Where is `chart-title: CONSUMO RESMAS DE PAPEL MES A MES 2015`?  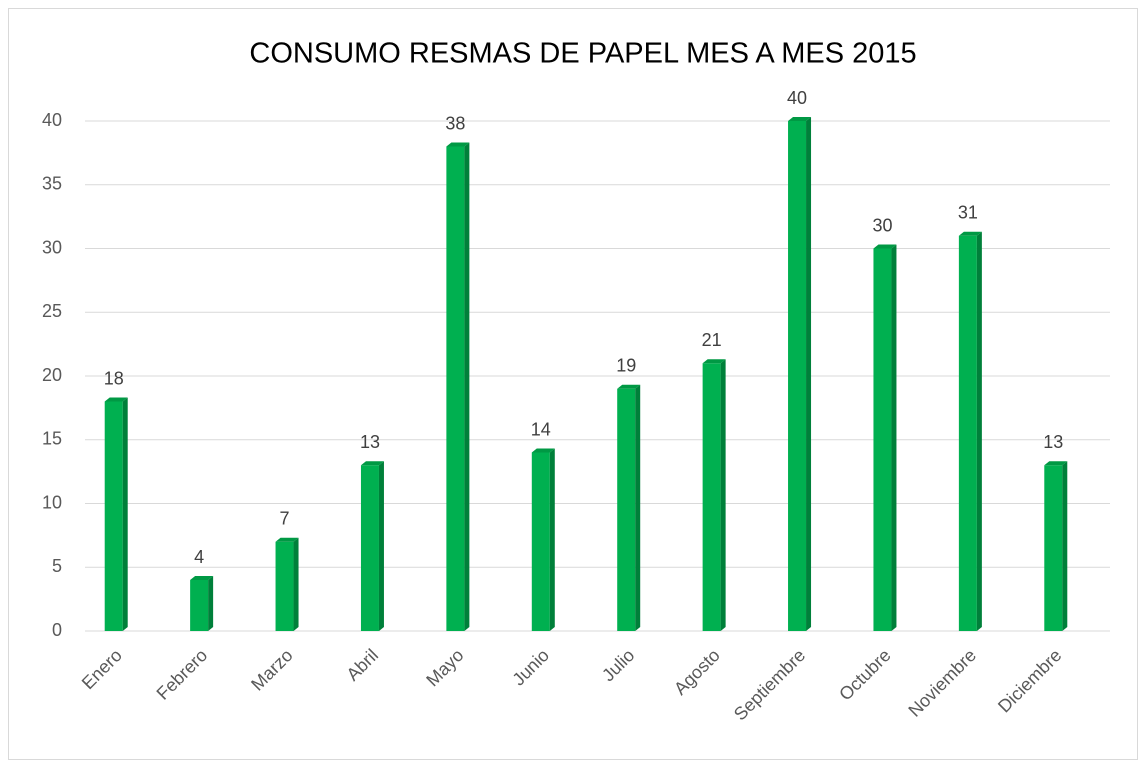 chart-title: CONSUMO RESMAS DE PAPEL MES A MES 2015 is located at coordinates (582, 54).